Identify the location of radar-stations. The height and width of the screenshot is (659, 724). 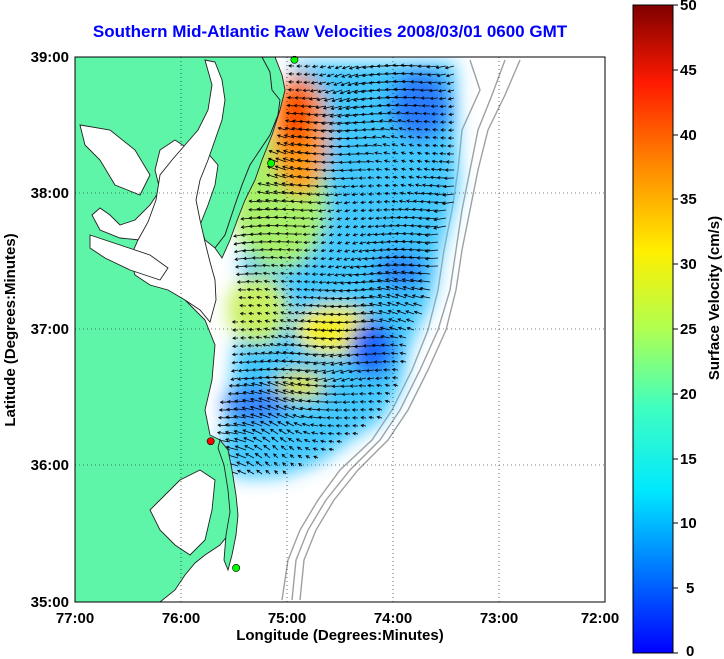
(252, 313).